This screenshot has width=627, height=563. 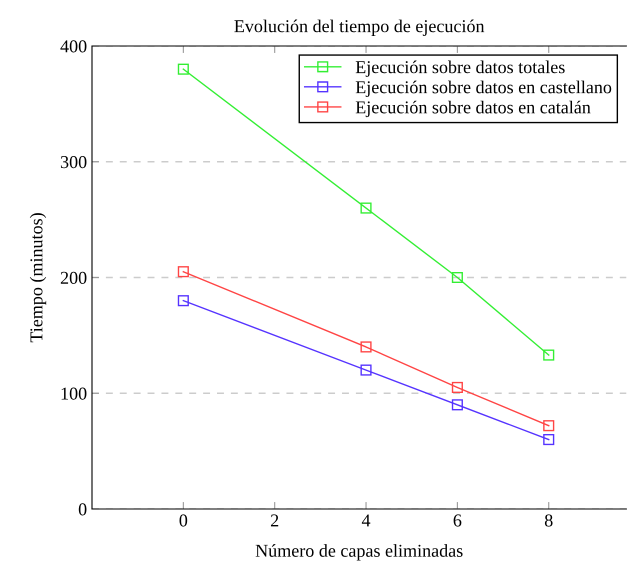 What do you see at coordinates (366, 520) in the screenshot?
I see `x-tick-label: 4` at bounding box center [366, 520].